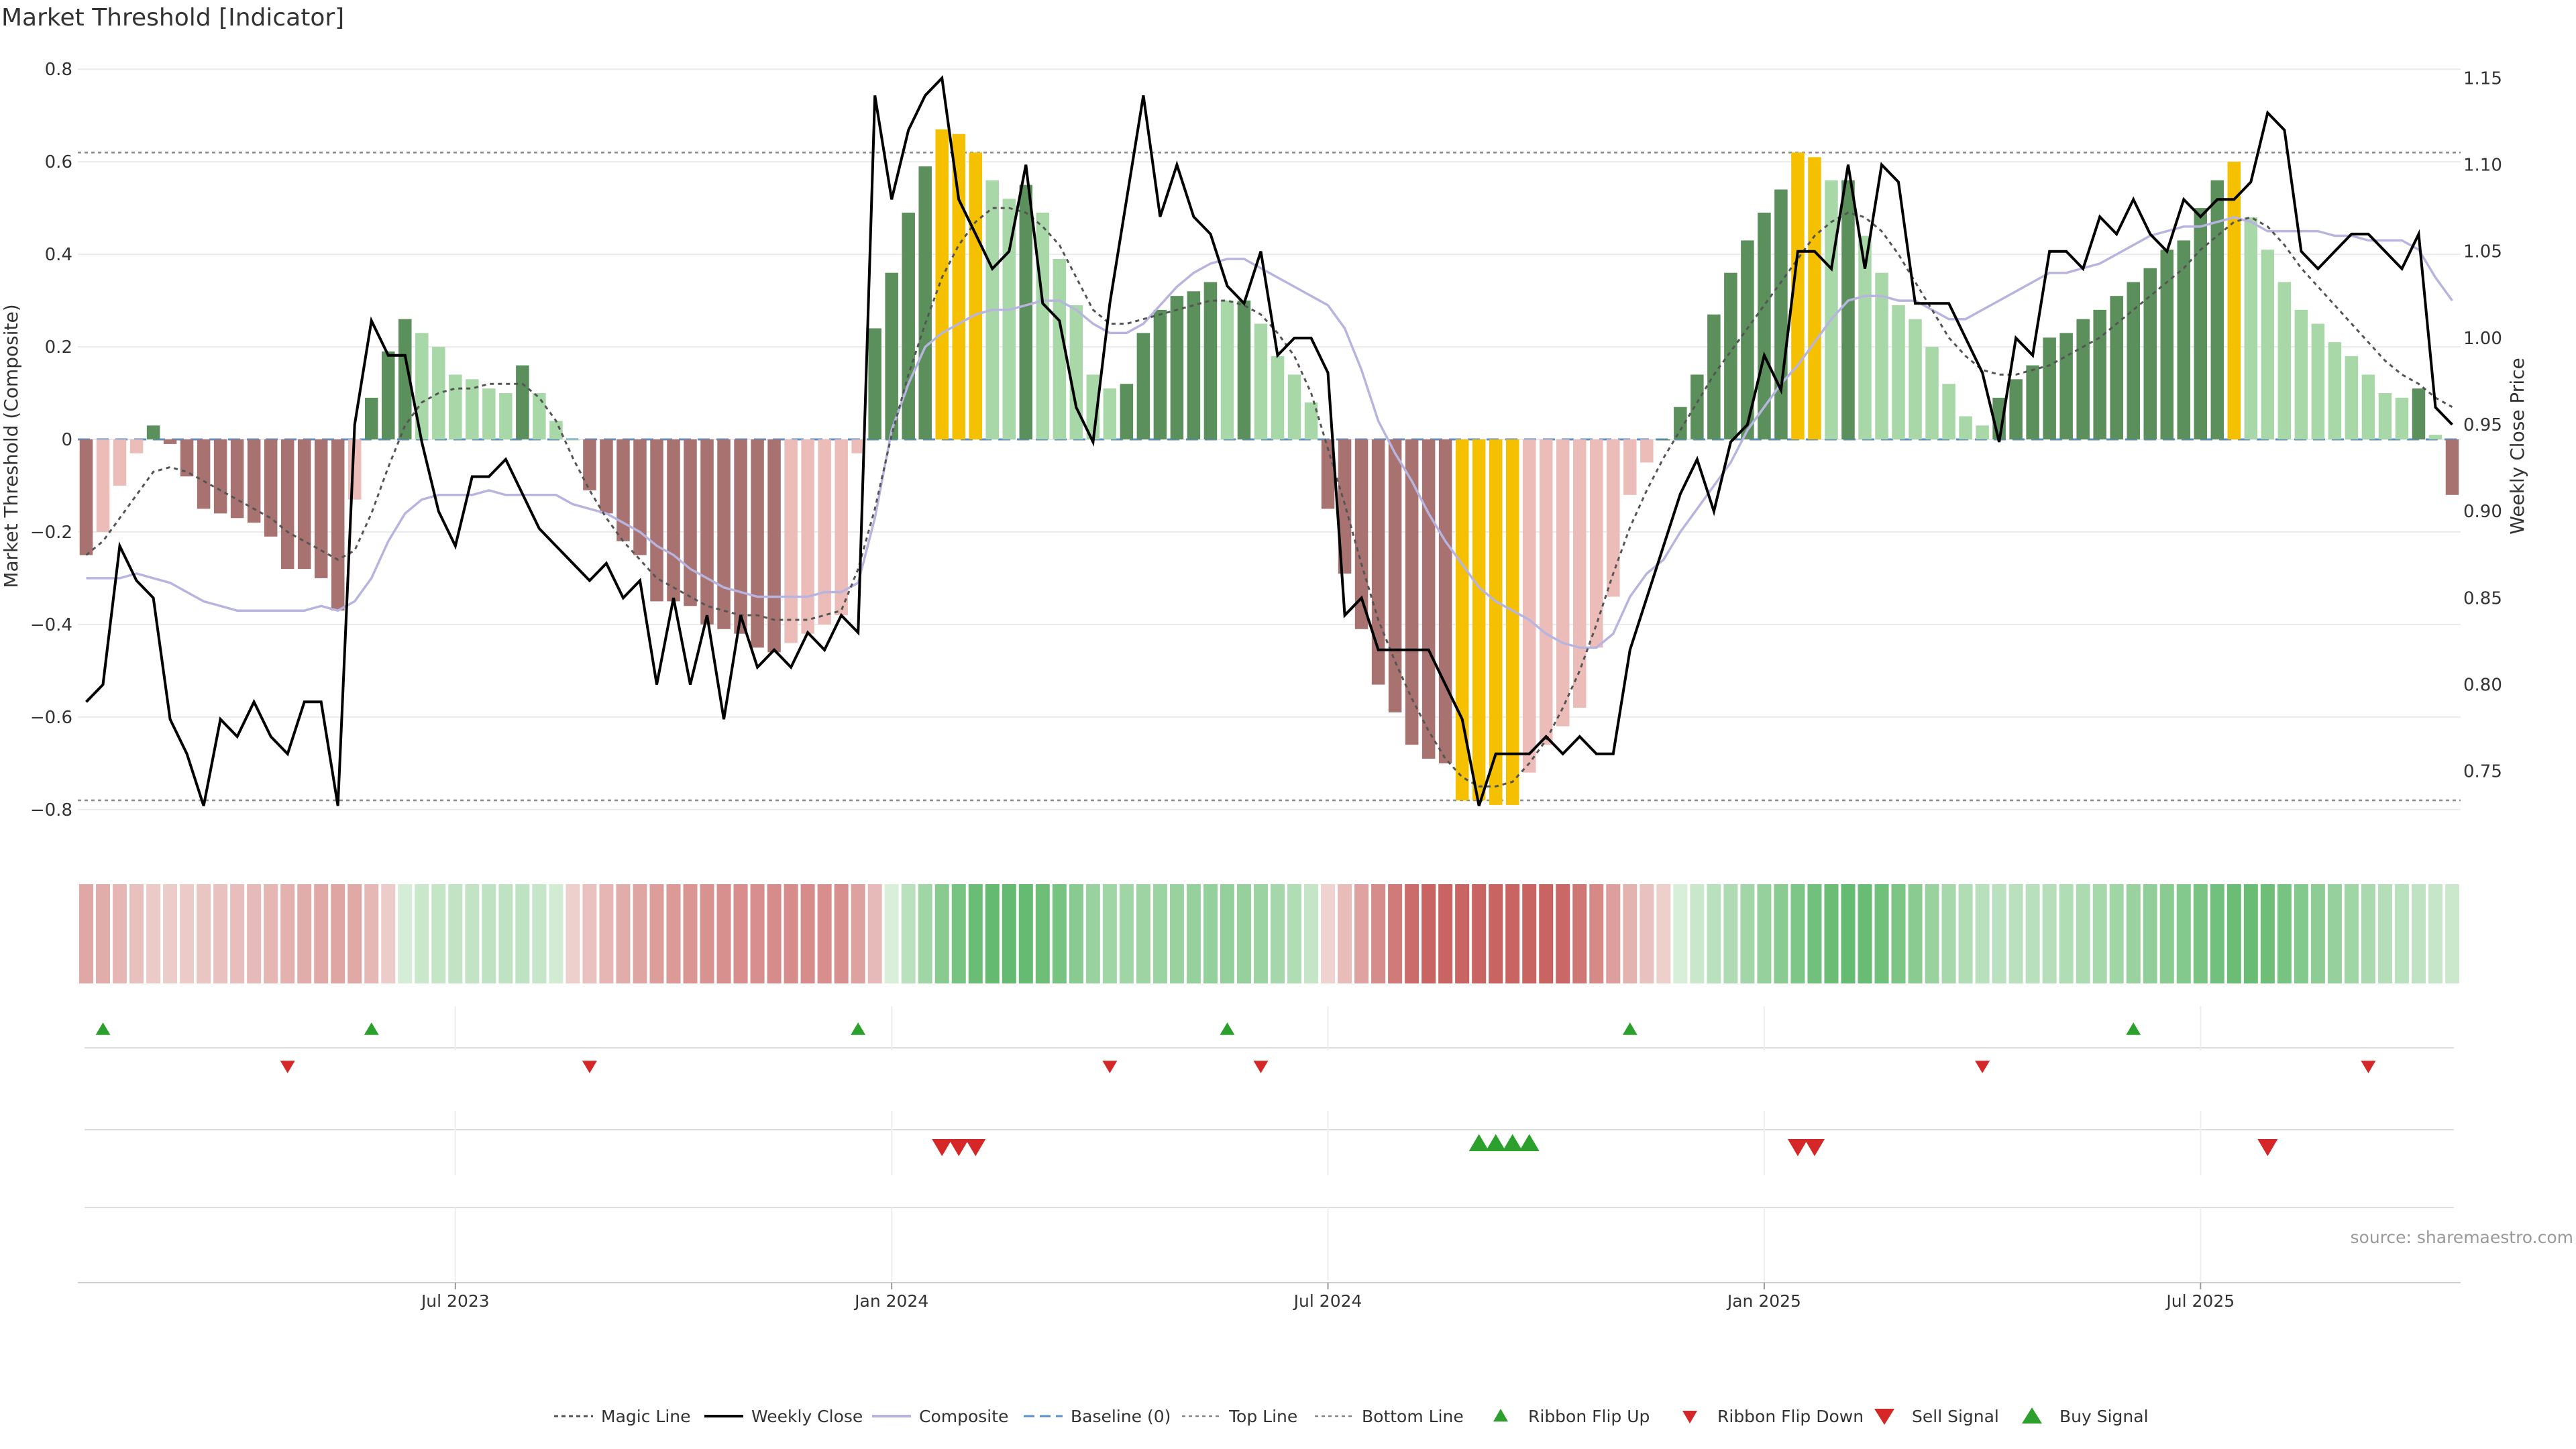 Image resolution: width=2576 pixels, height=1449 pixels. I want to click on left-y-axis: −0.8 −0.6 −0.4 −0.2 0 0.2 0.4 0.6 0.8, so click(51, 440).